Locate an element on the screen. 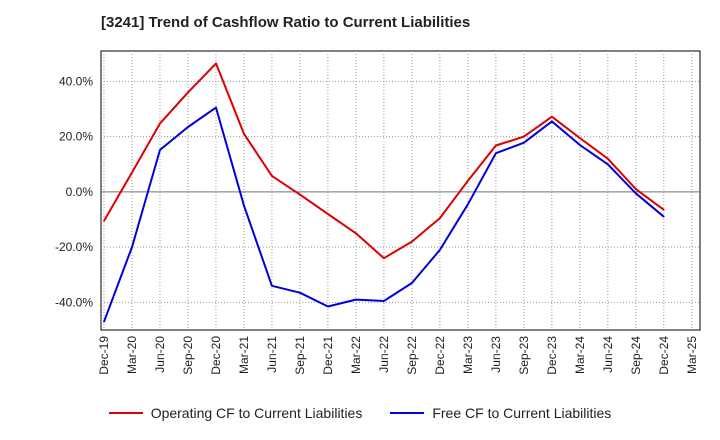 This screenshot has width=720, height=440. legend-item-operating: Operating CF to Current Liabilities is located at coordinates (235, 413).